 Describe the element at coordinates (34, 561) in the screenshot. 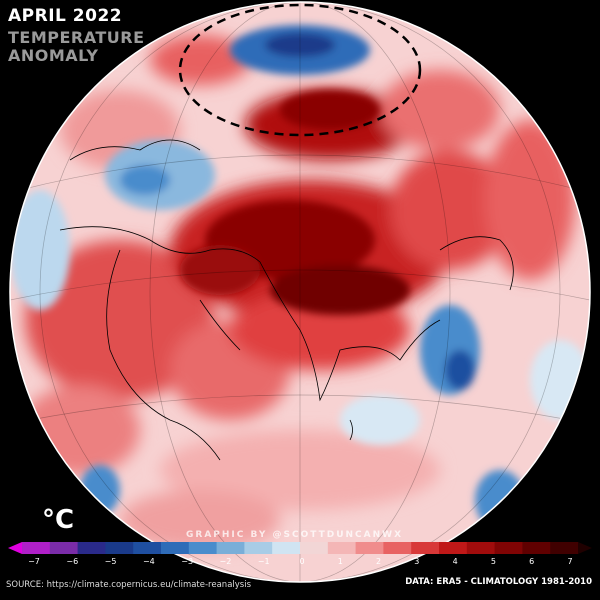

I see `colorbar-tick-label: −7` at that location.